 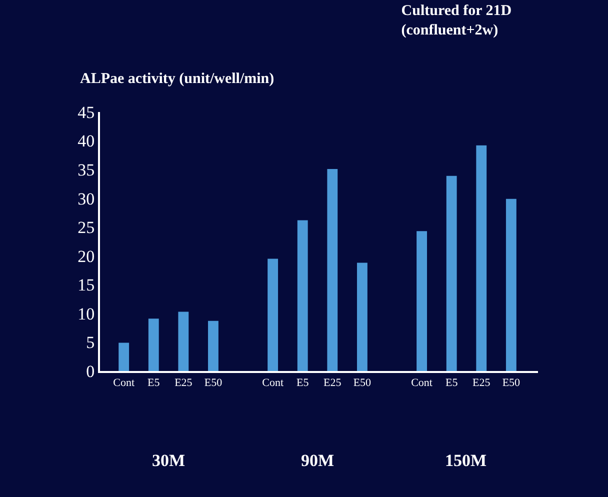 I want to click on y-tick-label: 5, so click(x=90, y=342).